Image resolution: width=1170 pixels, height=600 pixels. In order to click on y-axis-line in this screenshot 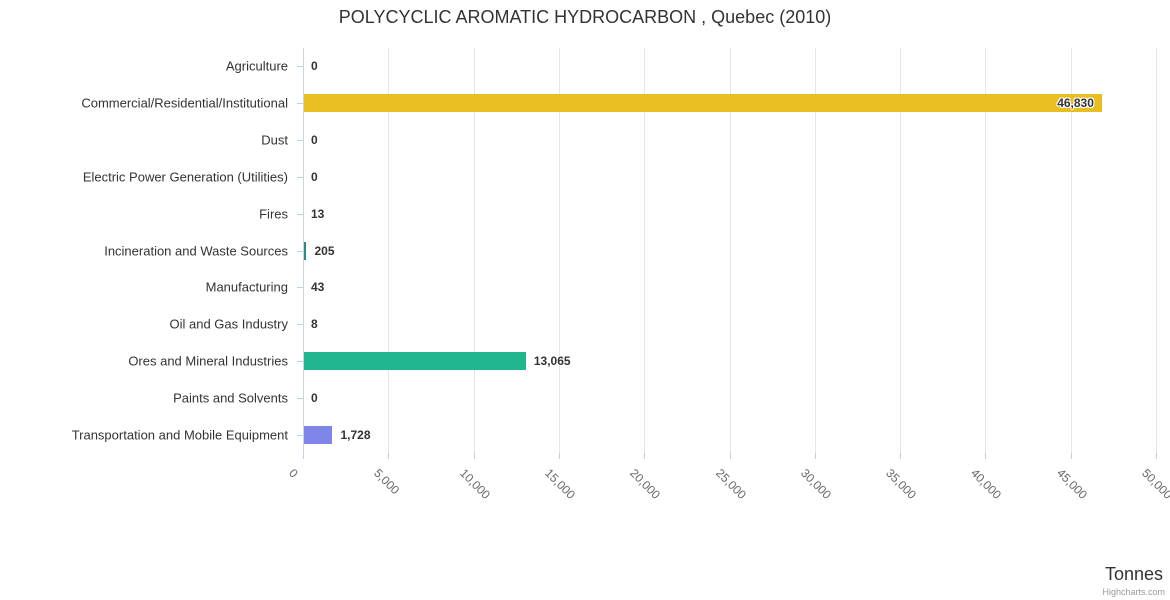, I will do `click(303, 250)`.